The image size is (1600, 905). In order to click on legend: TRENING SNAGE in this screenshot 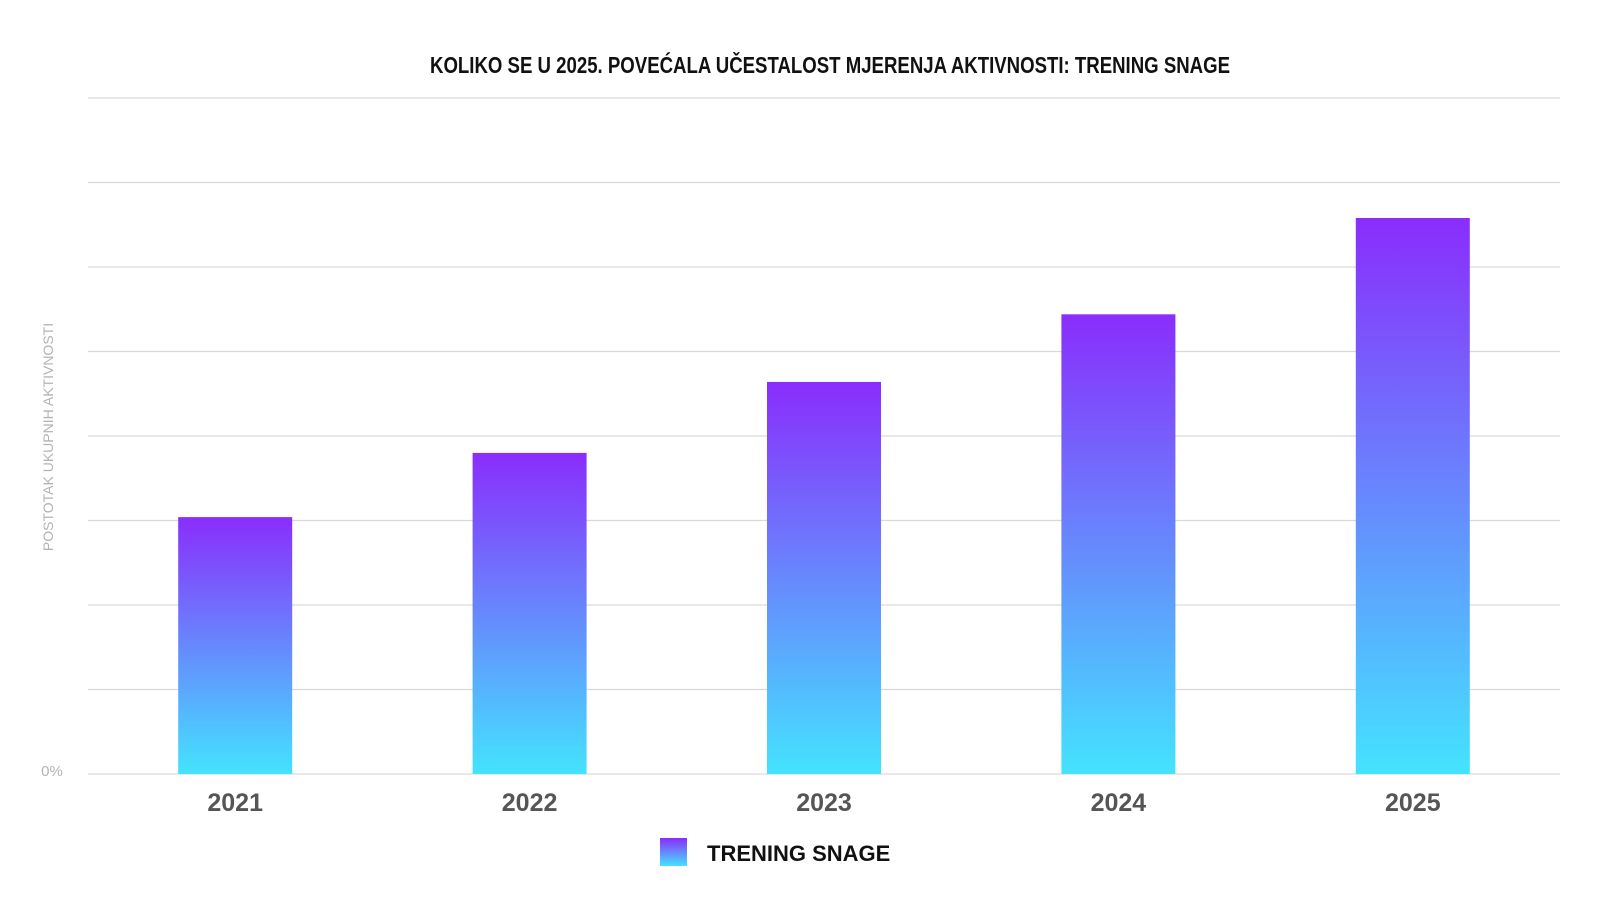, I will do `click(775, 852)`.